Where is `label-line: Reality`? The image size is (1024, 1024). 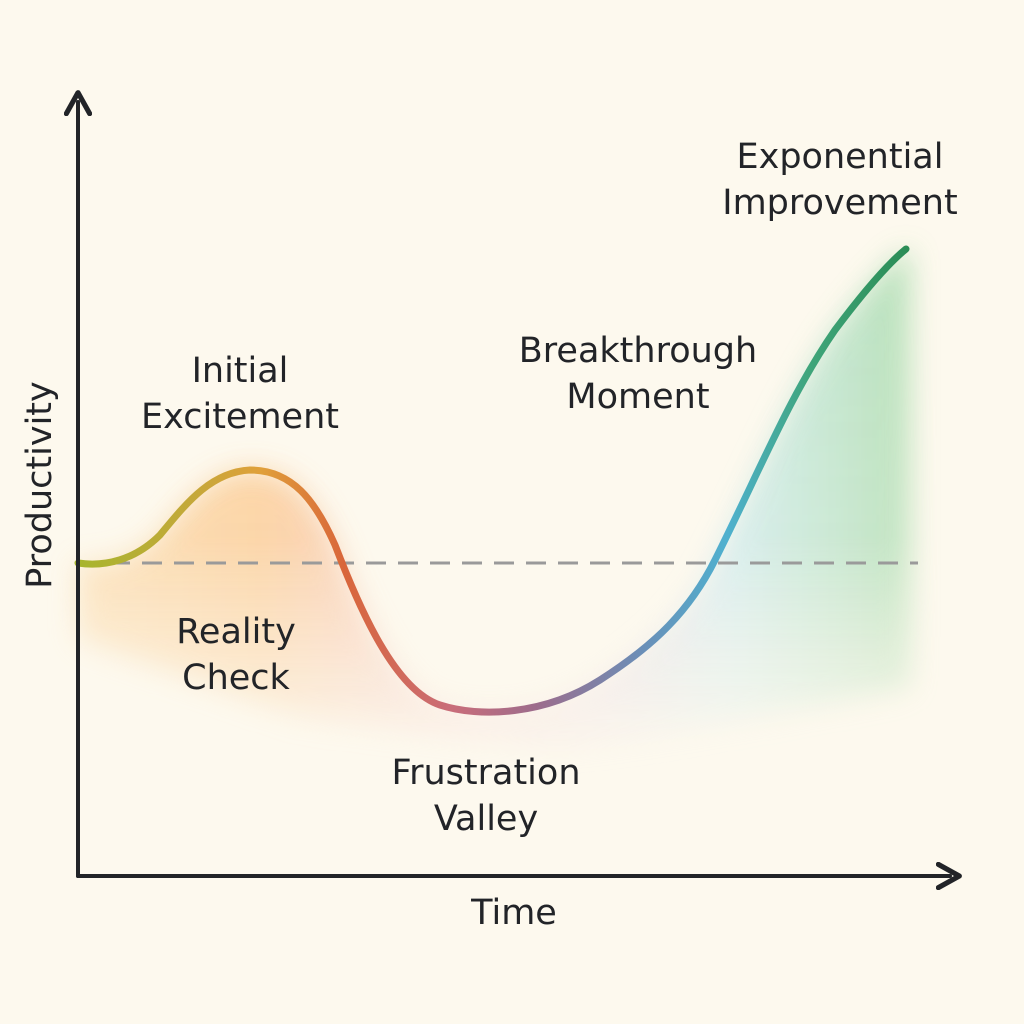 label-line: Reality is located at coordinates (236, 632).